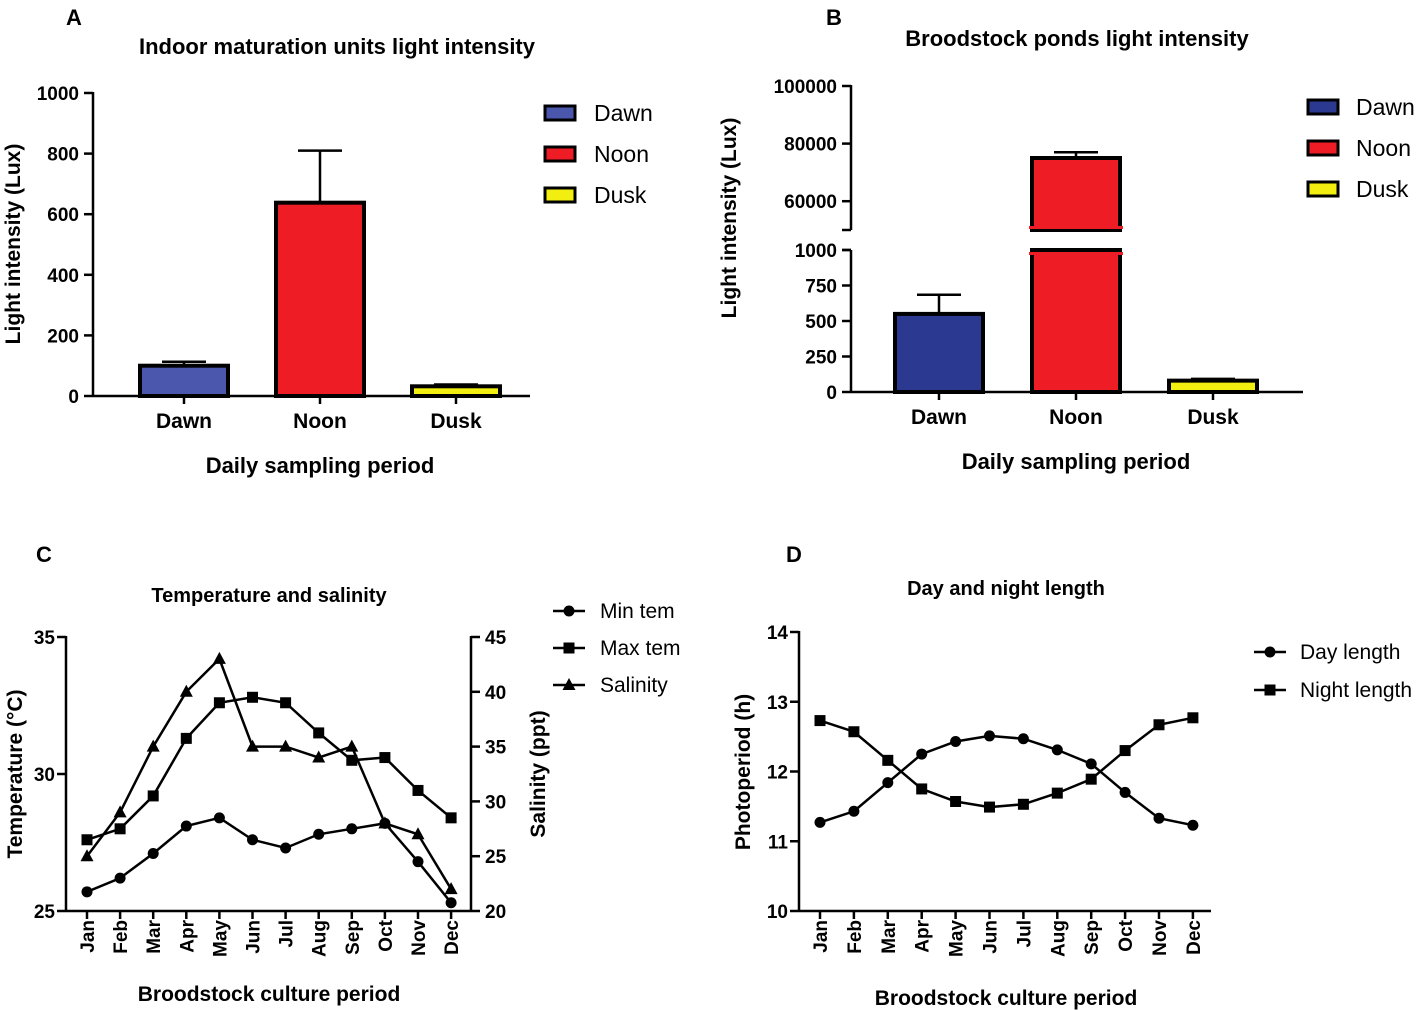 The width and height of the screenshot is (1417, 1010). I want to click on panel-a-y-tick-label: 600, so click(63, 215).